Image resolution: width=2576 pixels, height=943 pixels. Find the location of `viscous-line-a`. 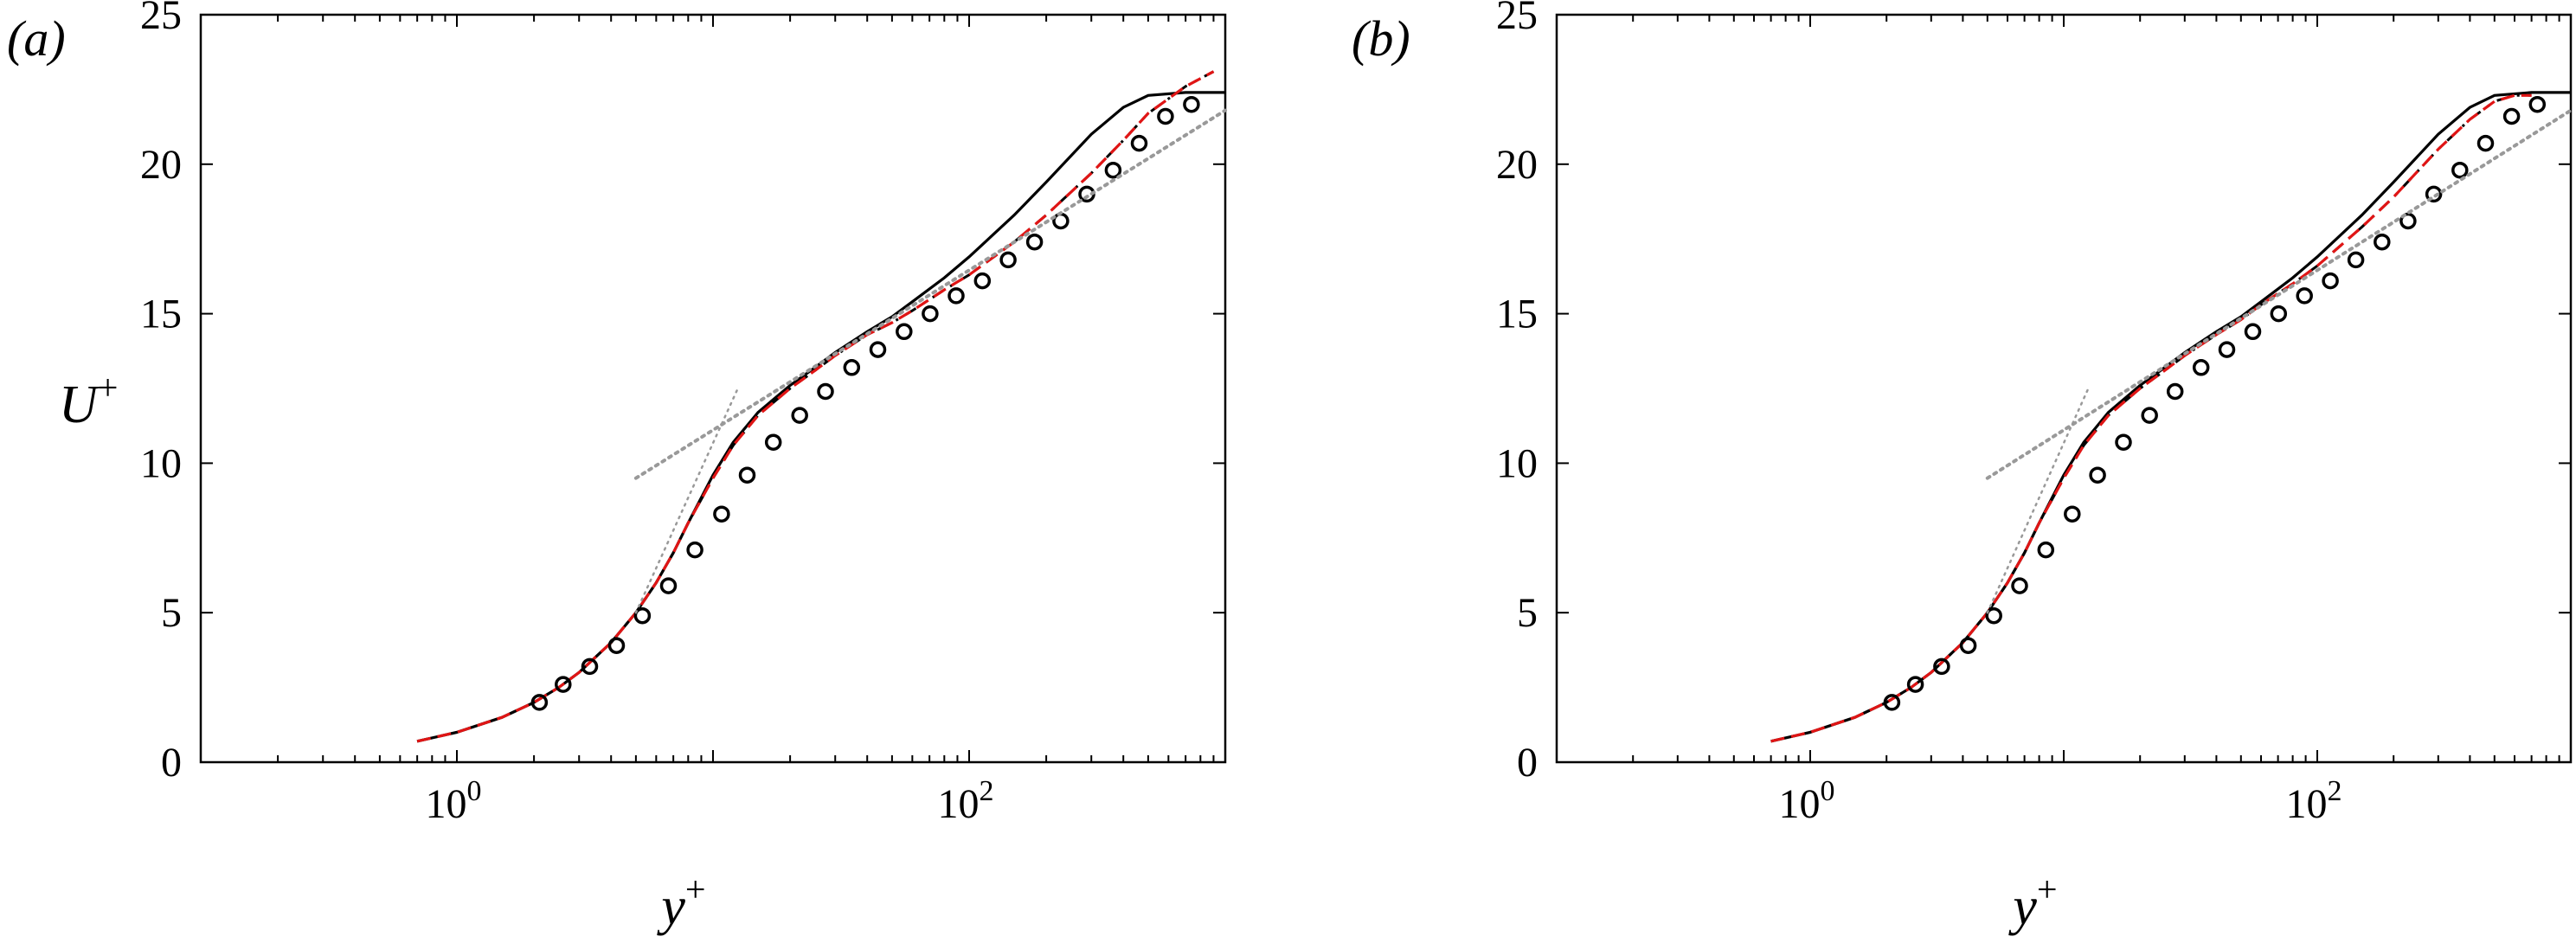

viscous-line-a is located at coordinates (687, 500).